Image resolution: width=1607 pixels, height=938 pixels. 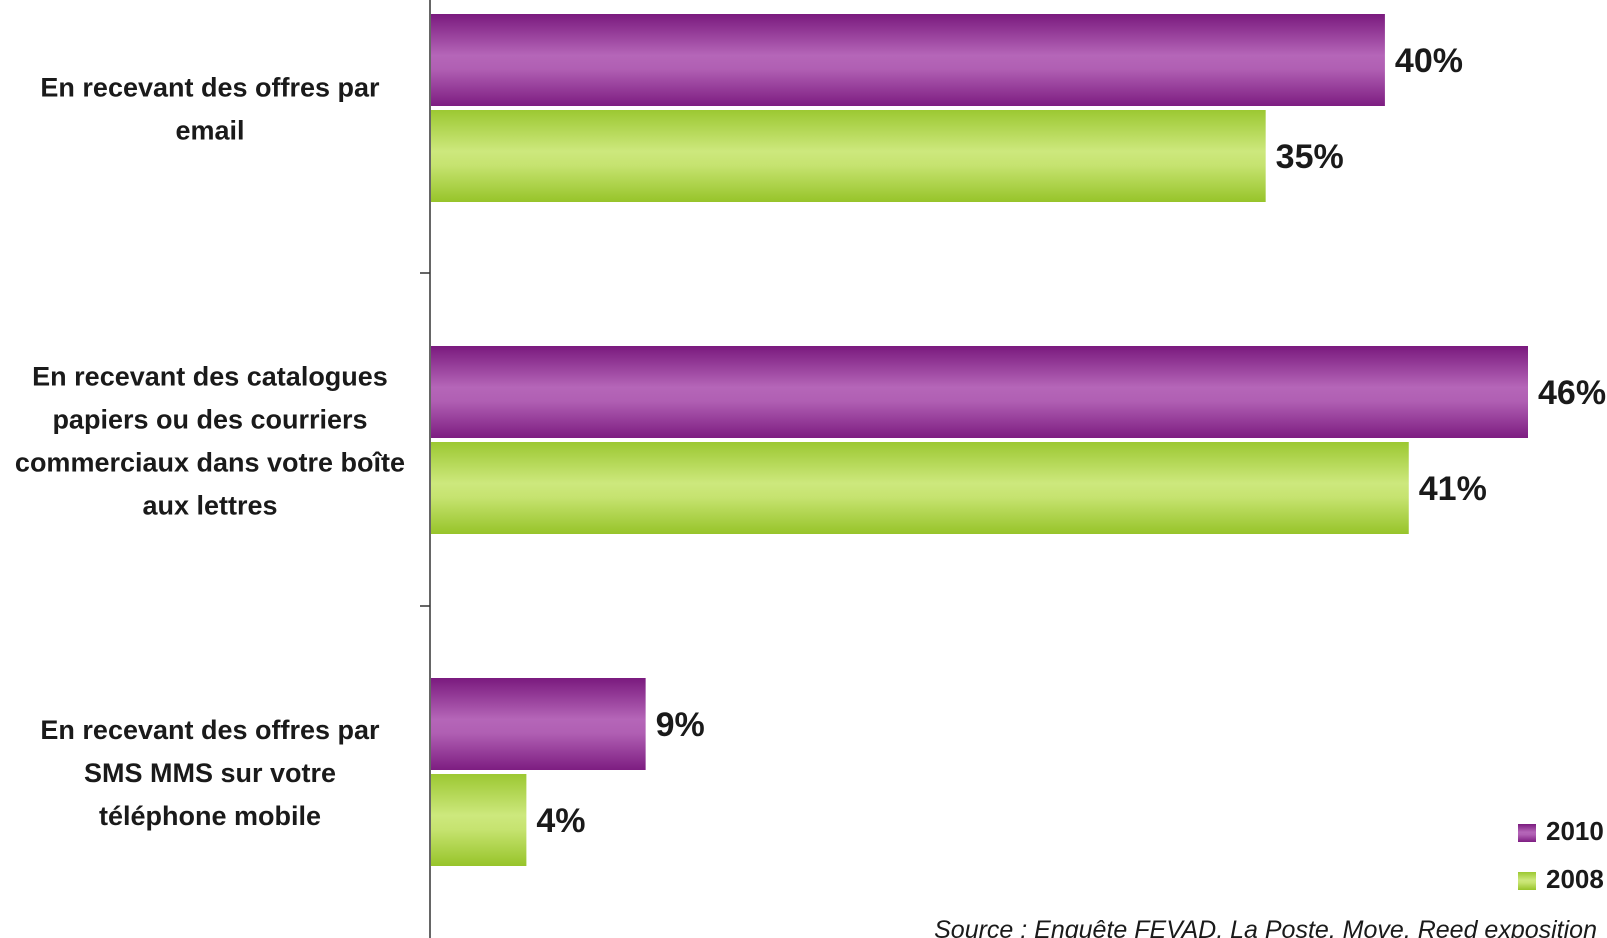 What do you see at coordinates (680, 725) in the screenshot?
I see `value-label-2010-3: 9%` at bounding box center [680, 725].